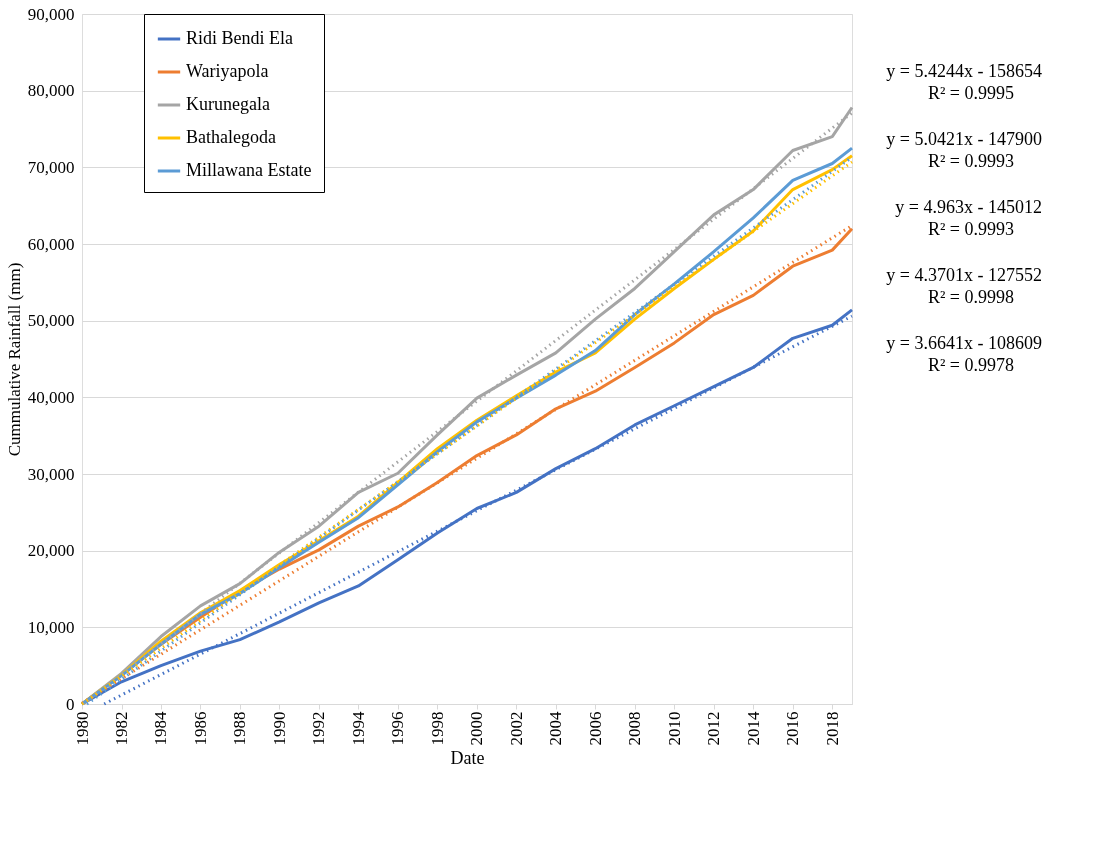 This screenshot has width=1101, height=857. Describe the element at coordinates (964, 139) in the screenshot. I see `text: y = 5.0421x - 147900` at that location.